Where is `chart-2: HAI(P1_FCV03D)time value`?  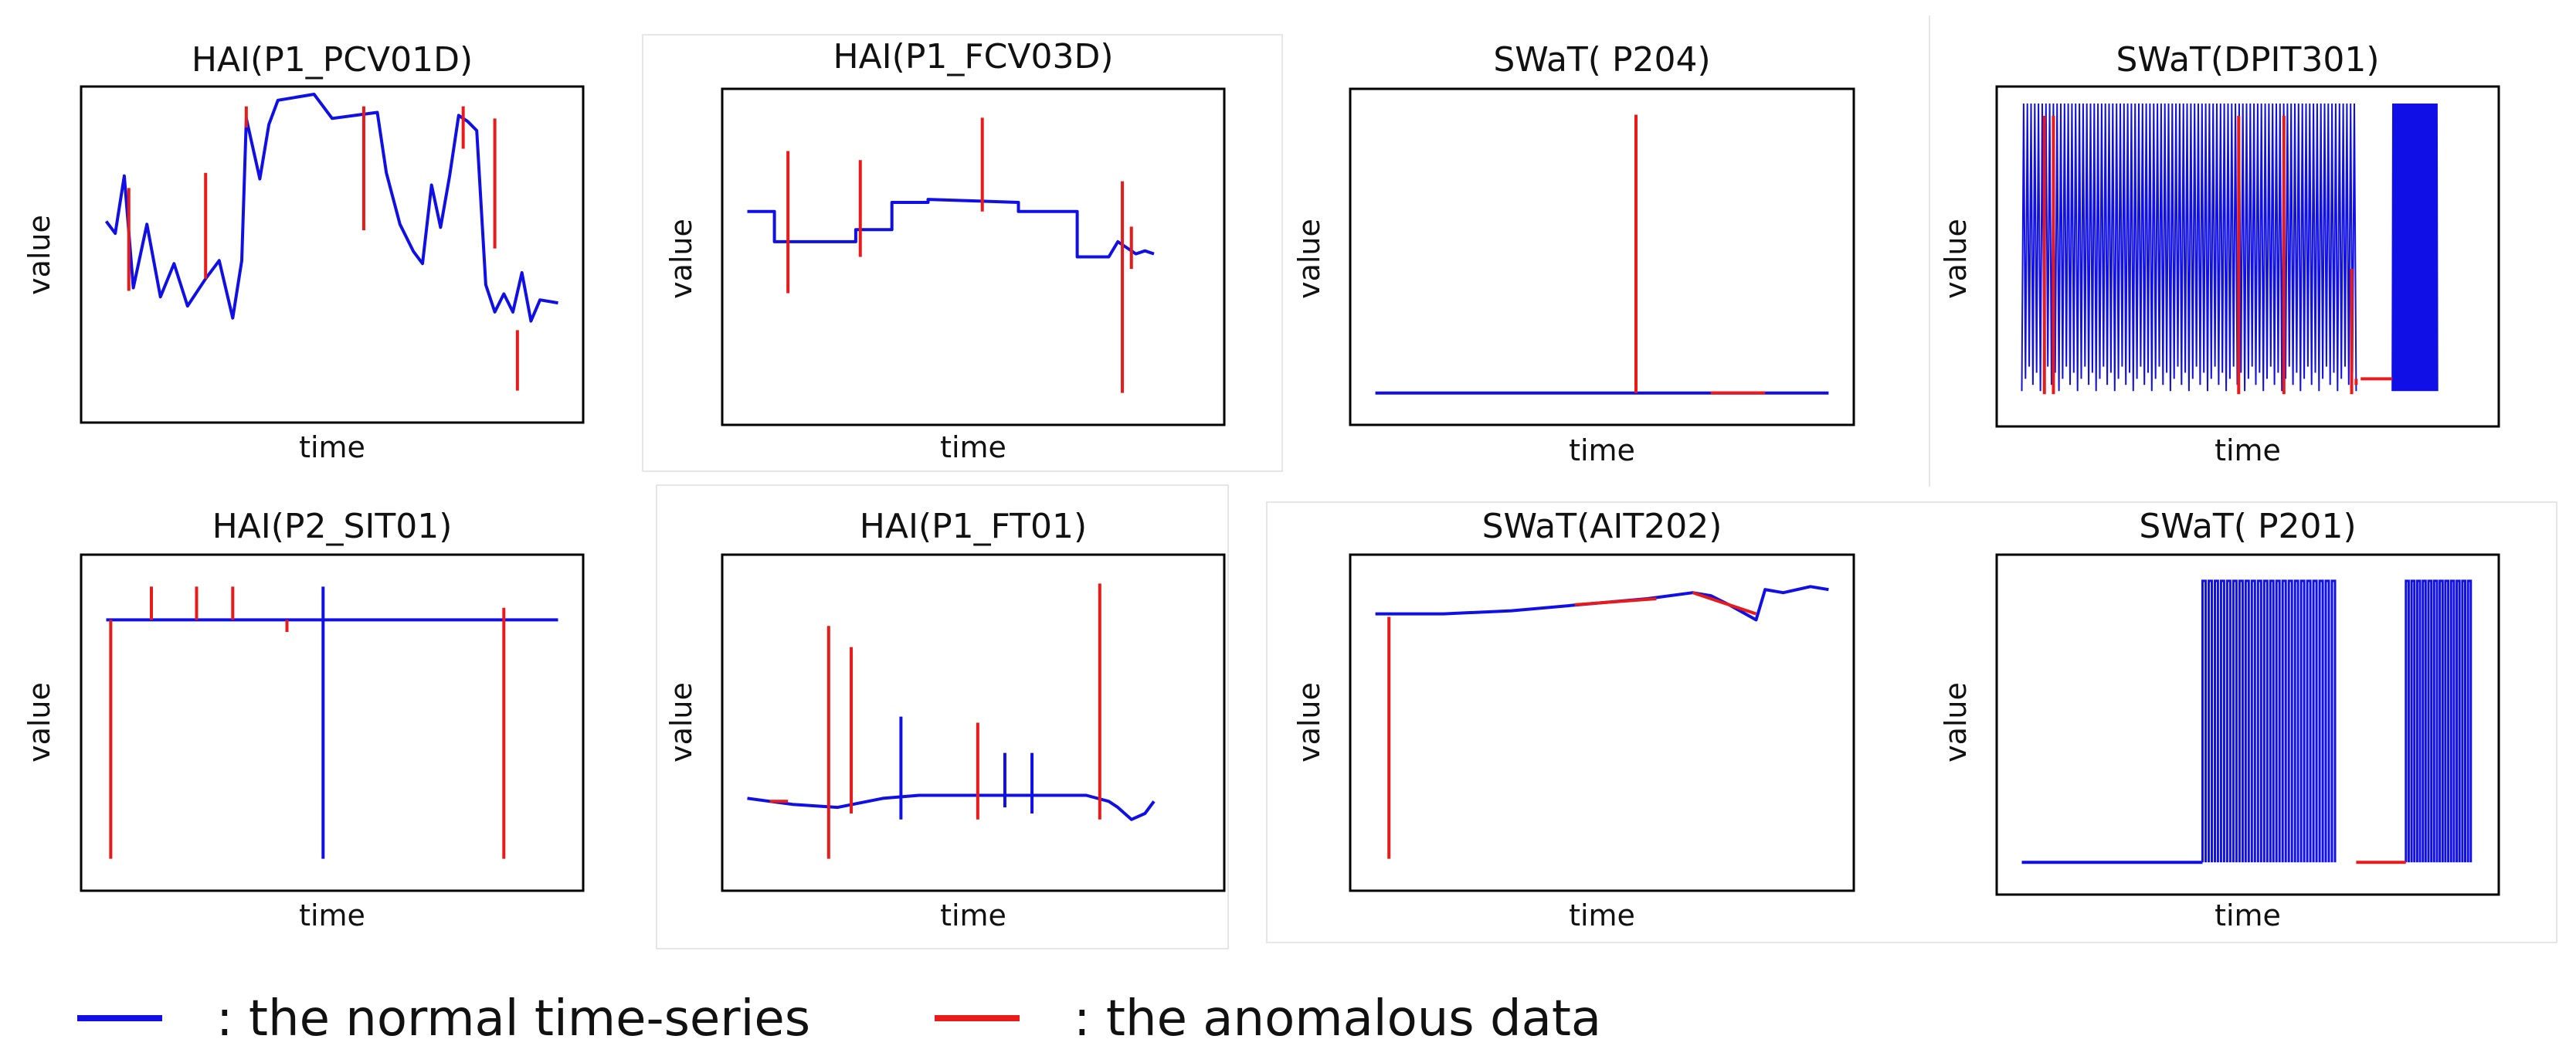 chart-2: HAI(P1_FCV03D)time value is located at coordinates (945, 250).